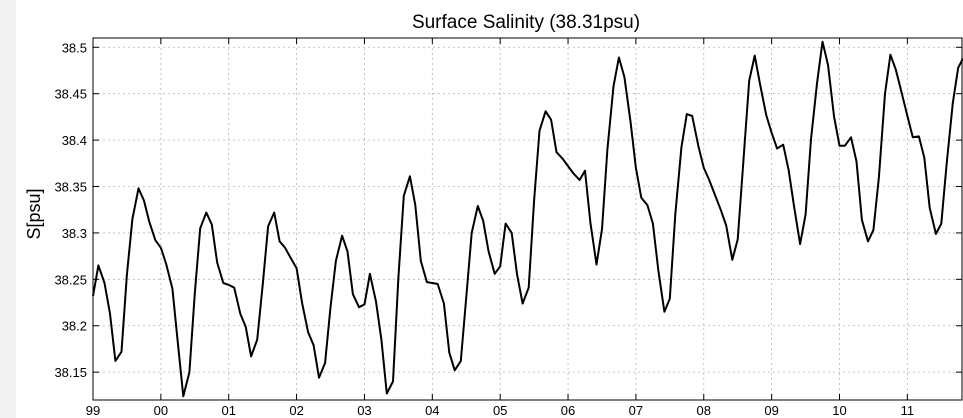 Image resolution: width=963 pixels, height=418 pixels. I want to click on x-tick-label: 07, so click(636, 410).